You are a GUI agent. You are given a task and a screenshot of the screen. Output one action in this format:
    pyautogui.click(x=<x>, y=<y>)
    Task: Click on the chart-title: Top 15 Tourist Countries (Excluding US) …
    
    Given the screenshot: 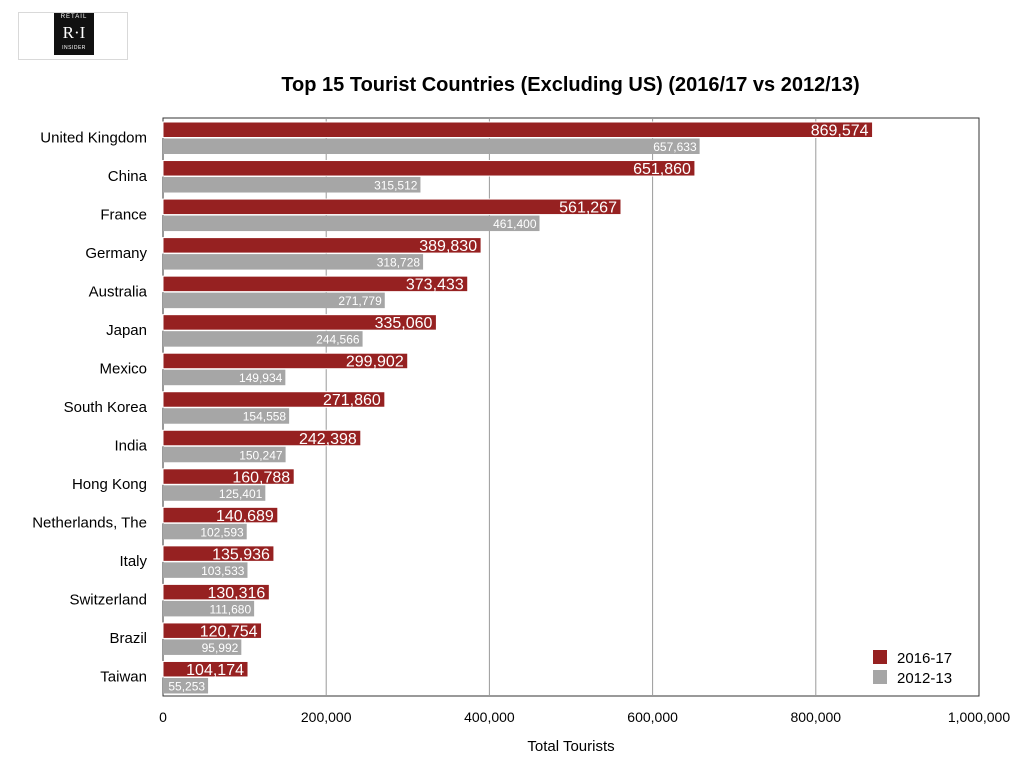 What is the action you would take?
    pyautogui.click(x=570, y=85)
    